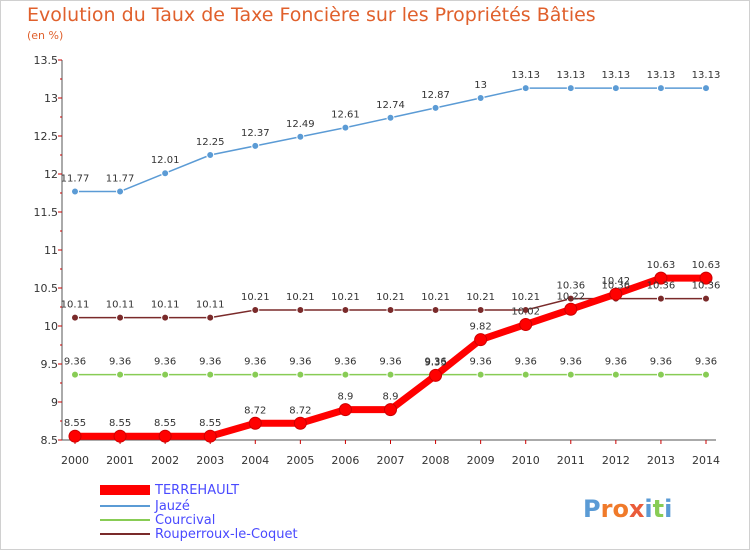 The height and width of the screenshot is (550, 750). Describe the element at coordinates (54, 402) in the screenshot. I see `y-tick-label: 9` at that location.